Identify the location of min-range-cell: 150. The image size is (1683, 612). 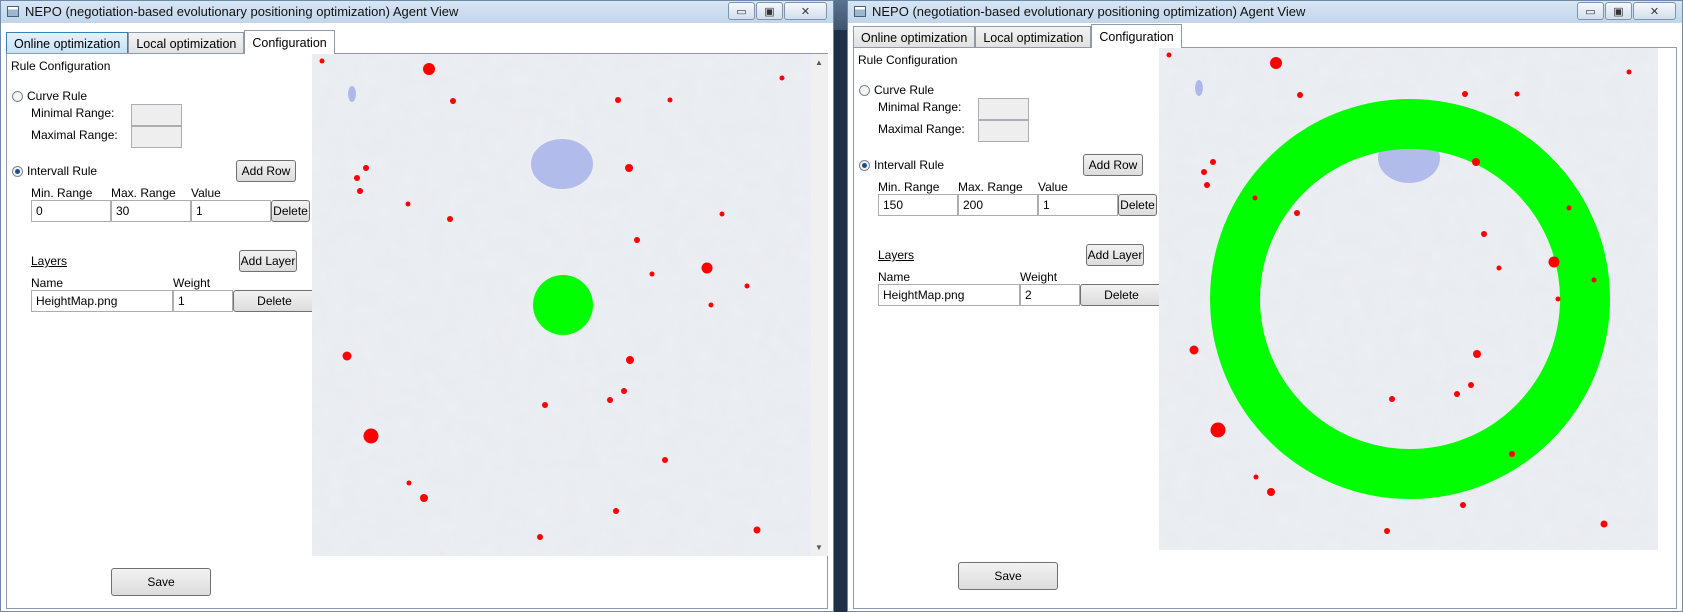
(918, 205).